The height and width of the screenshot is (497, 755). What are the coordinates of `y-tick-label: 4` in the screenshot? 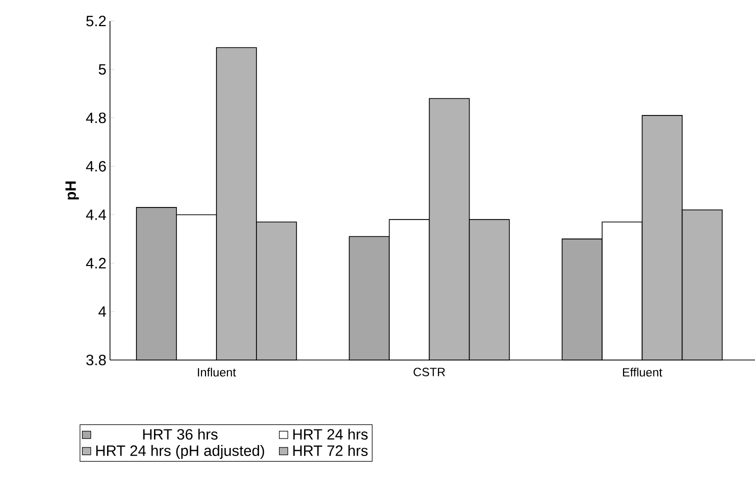 It's located at (102, 311).